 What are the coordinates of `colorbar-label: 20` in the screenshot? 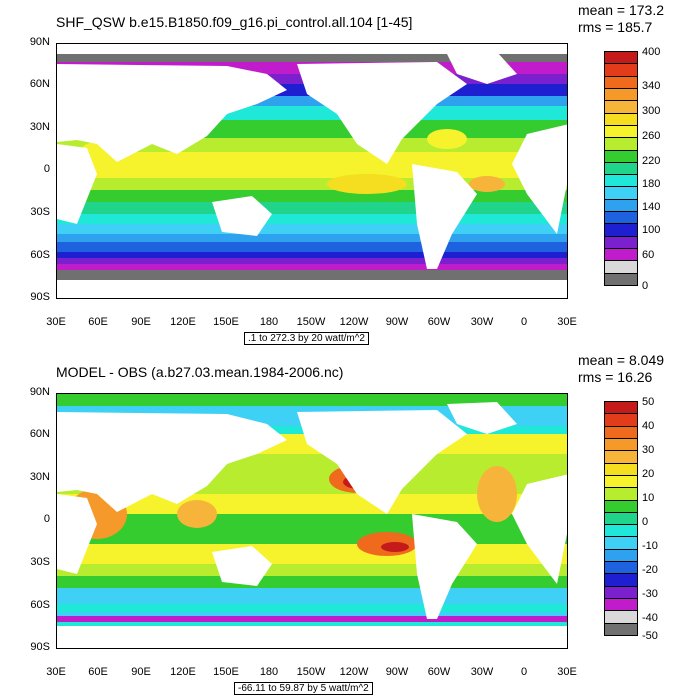 It's located at (648, 474).